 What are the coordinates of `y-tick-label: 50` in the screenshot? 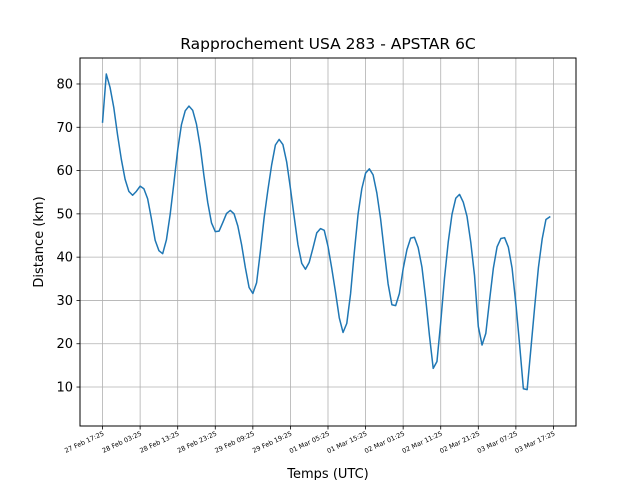 It's located at (64, 214).